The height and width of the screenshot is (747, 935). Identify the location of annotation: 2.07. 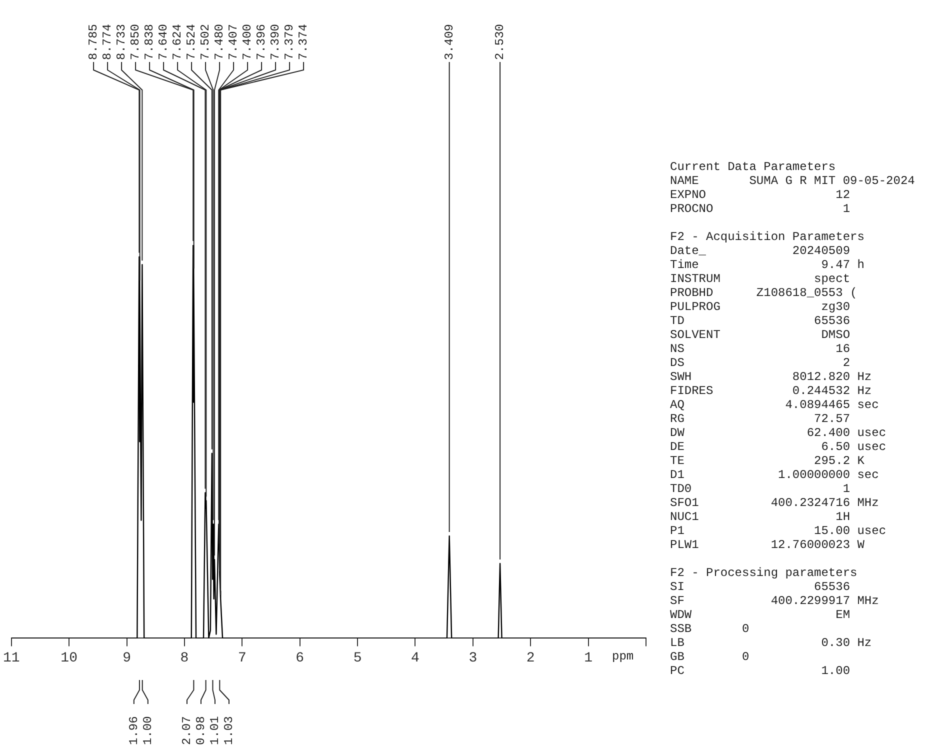
(187, 730).